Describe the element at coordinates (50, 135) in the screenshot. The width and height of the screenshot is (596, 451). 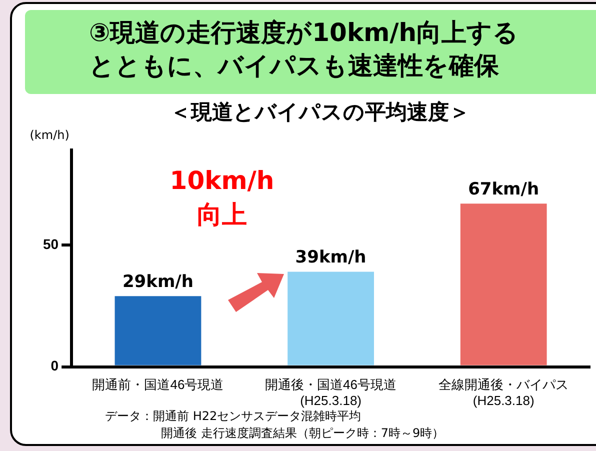
I see `y-axis-title: (km/h)` at that location.